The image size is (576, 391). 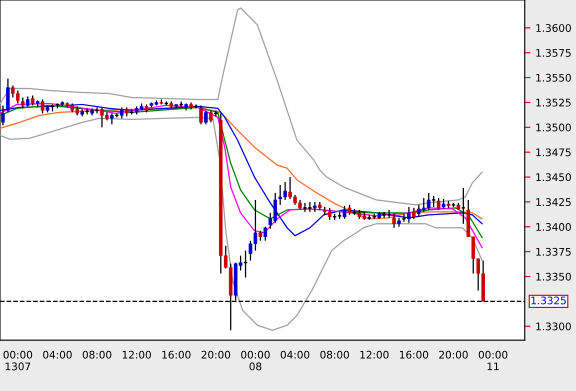 I want to click on y-tick-label: 1.3350, so click(x=553, y=276).